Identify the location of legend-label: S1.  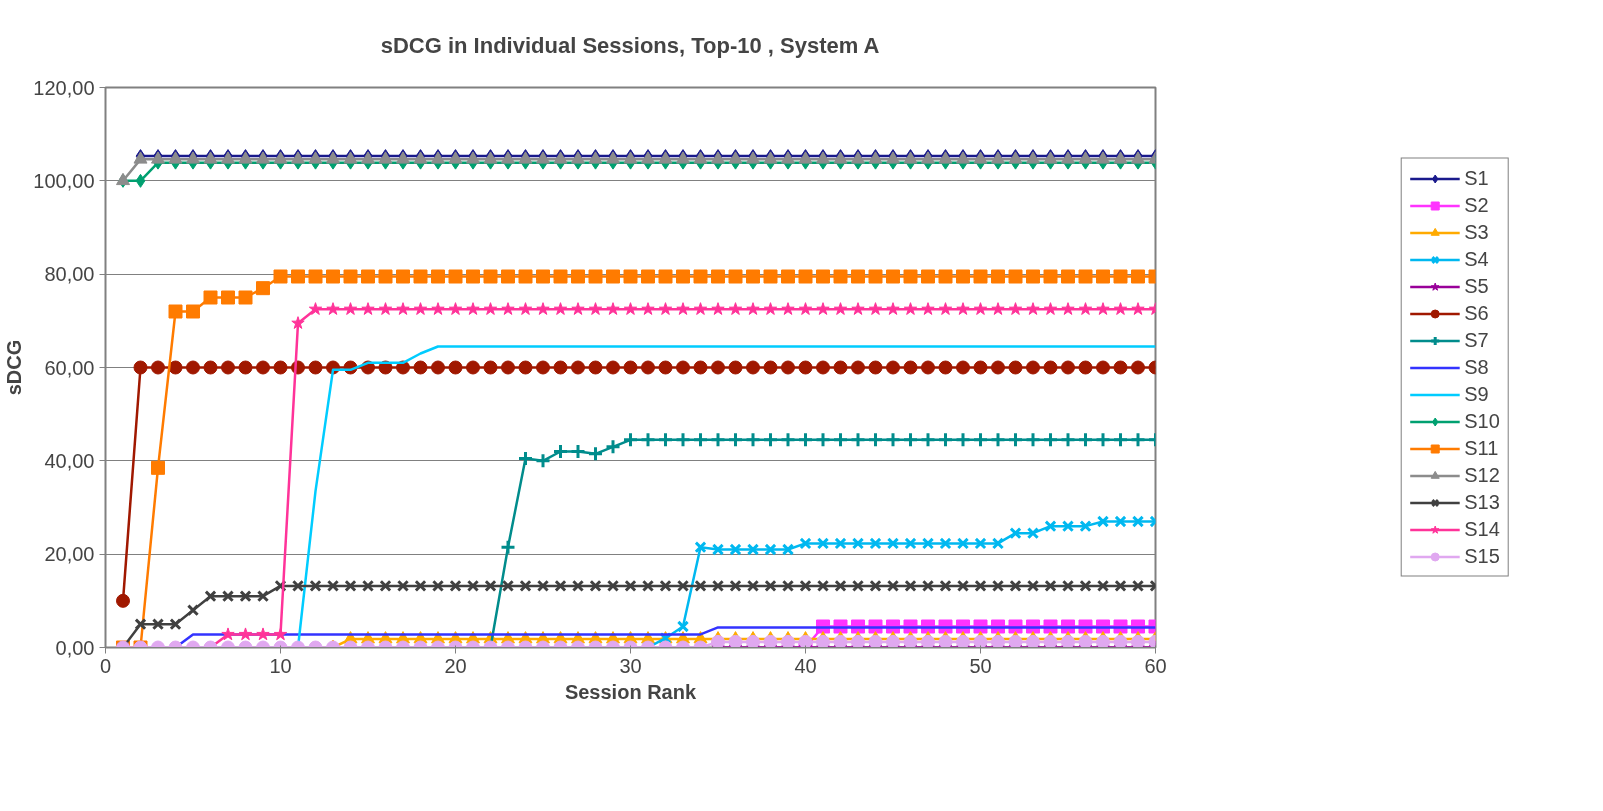
(1476, 178).